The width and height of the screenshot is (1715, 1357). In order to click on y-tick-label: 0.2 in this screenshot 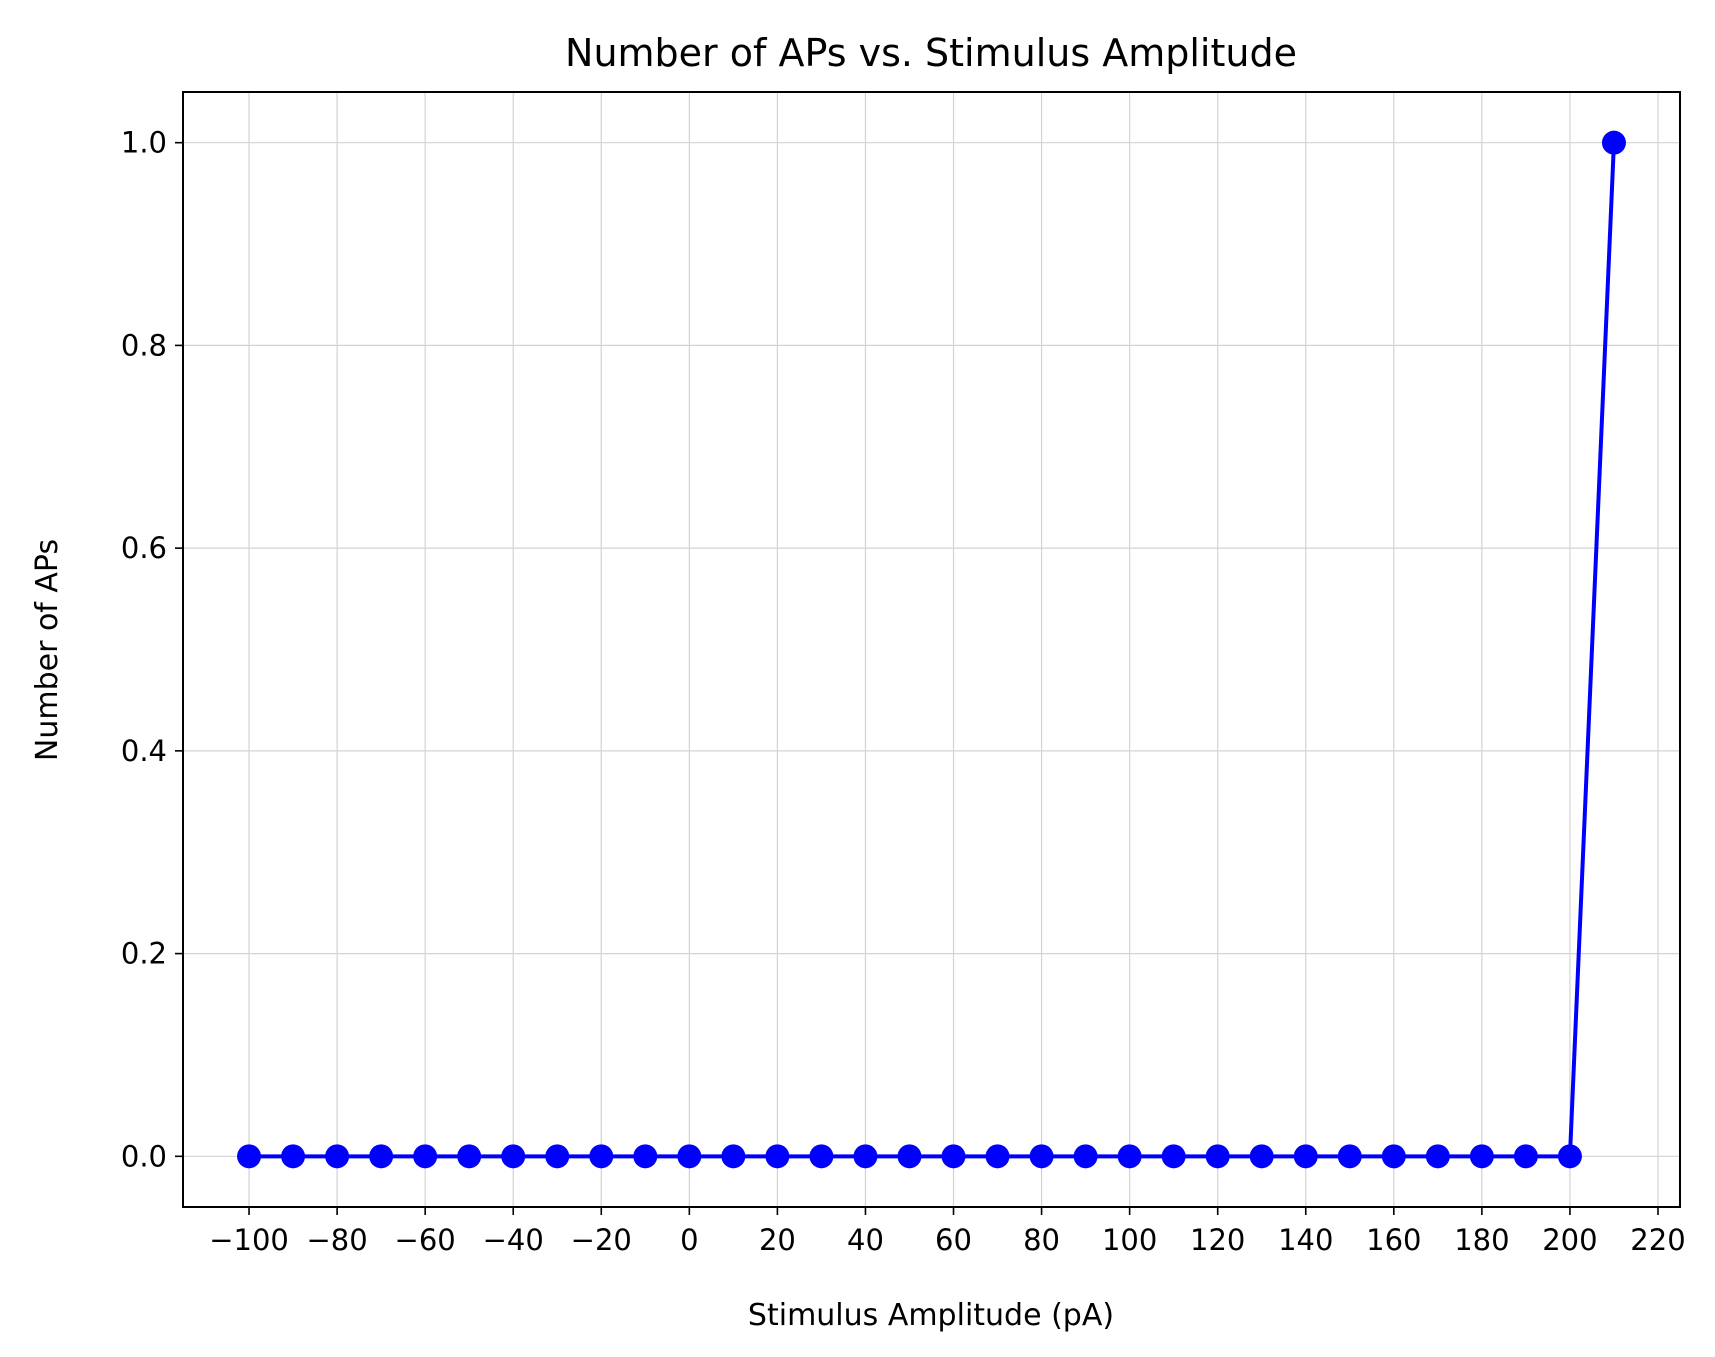, I will do `click(144, 954)`.